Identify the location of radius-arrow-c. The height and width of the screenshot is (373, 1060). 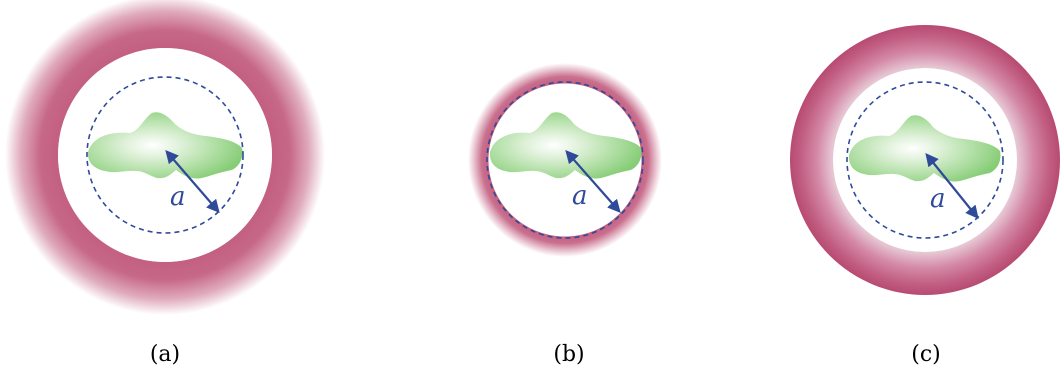
(952, 186).